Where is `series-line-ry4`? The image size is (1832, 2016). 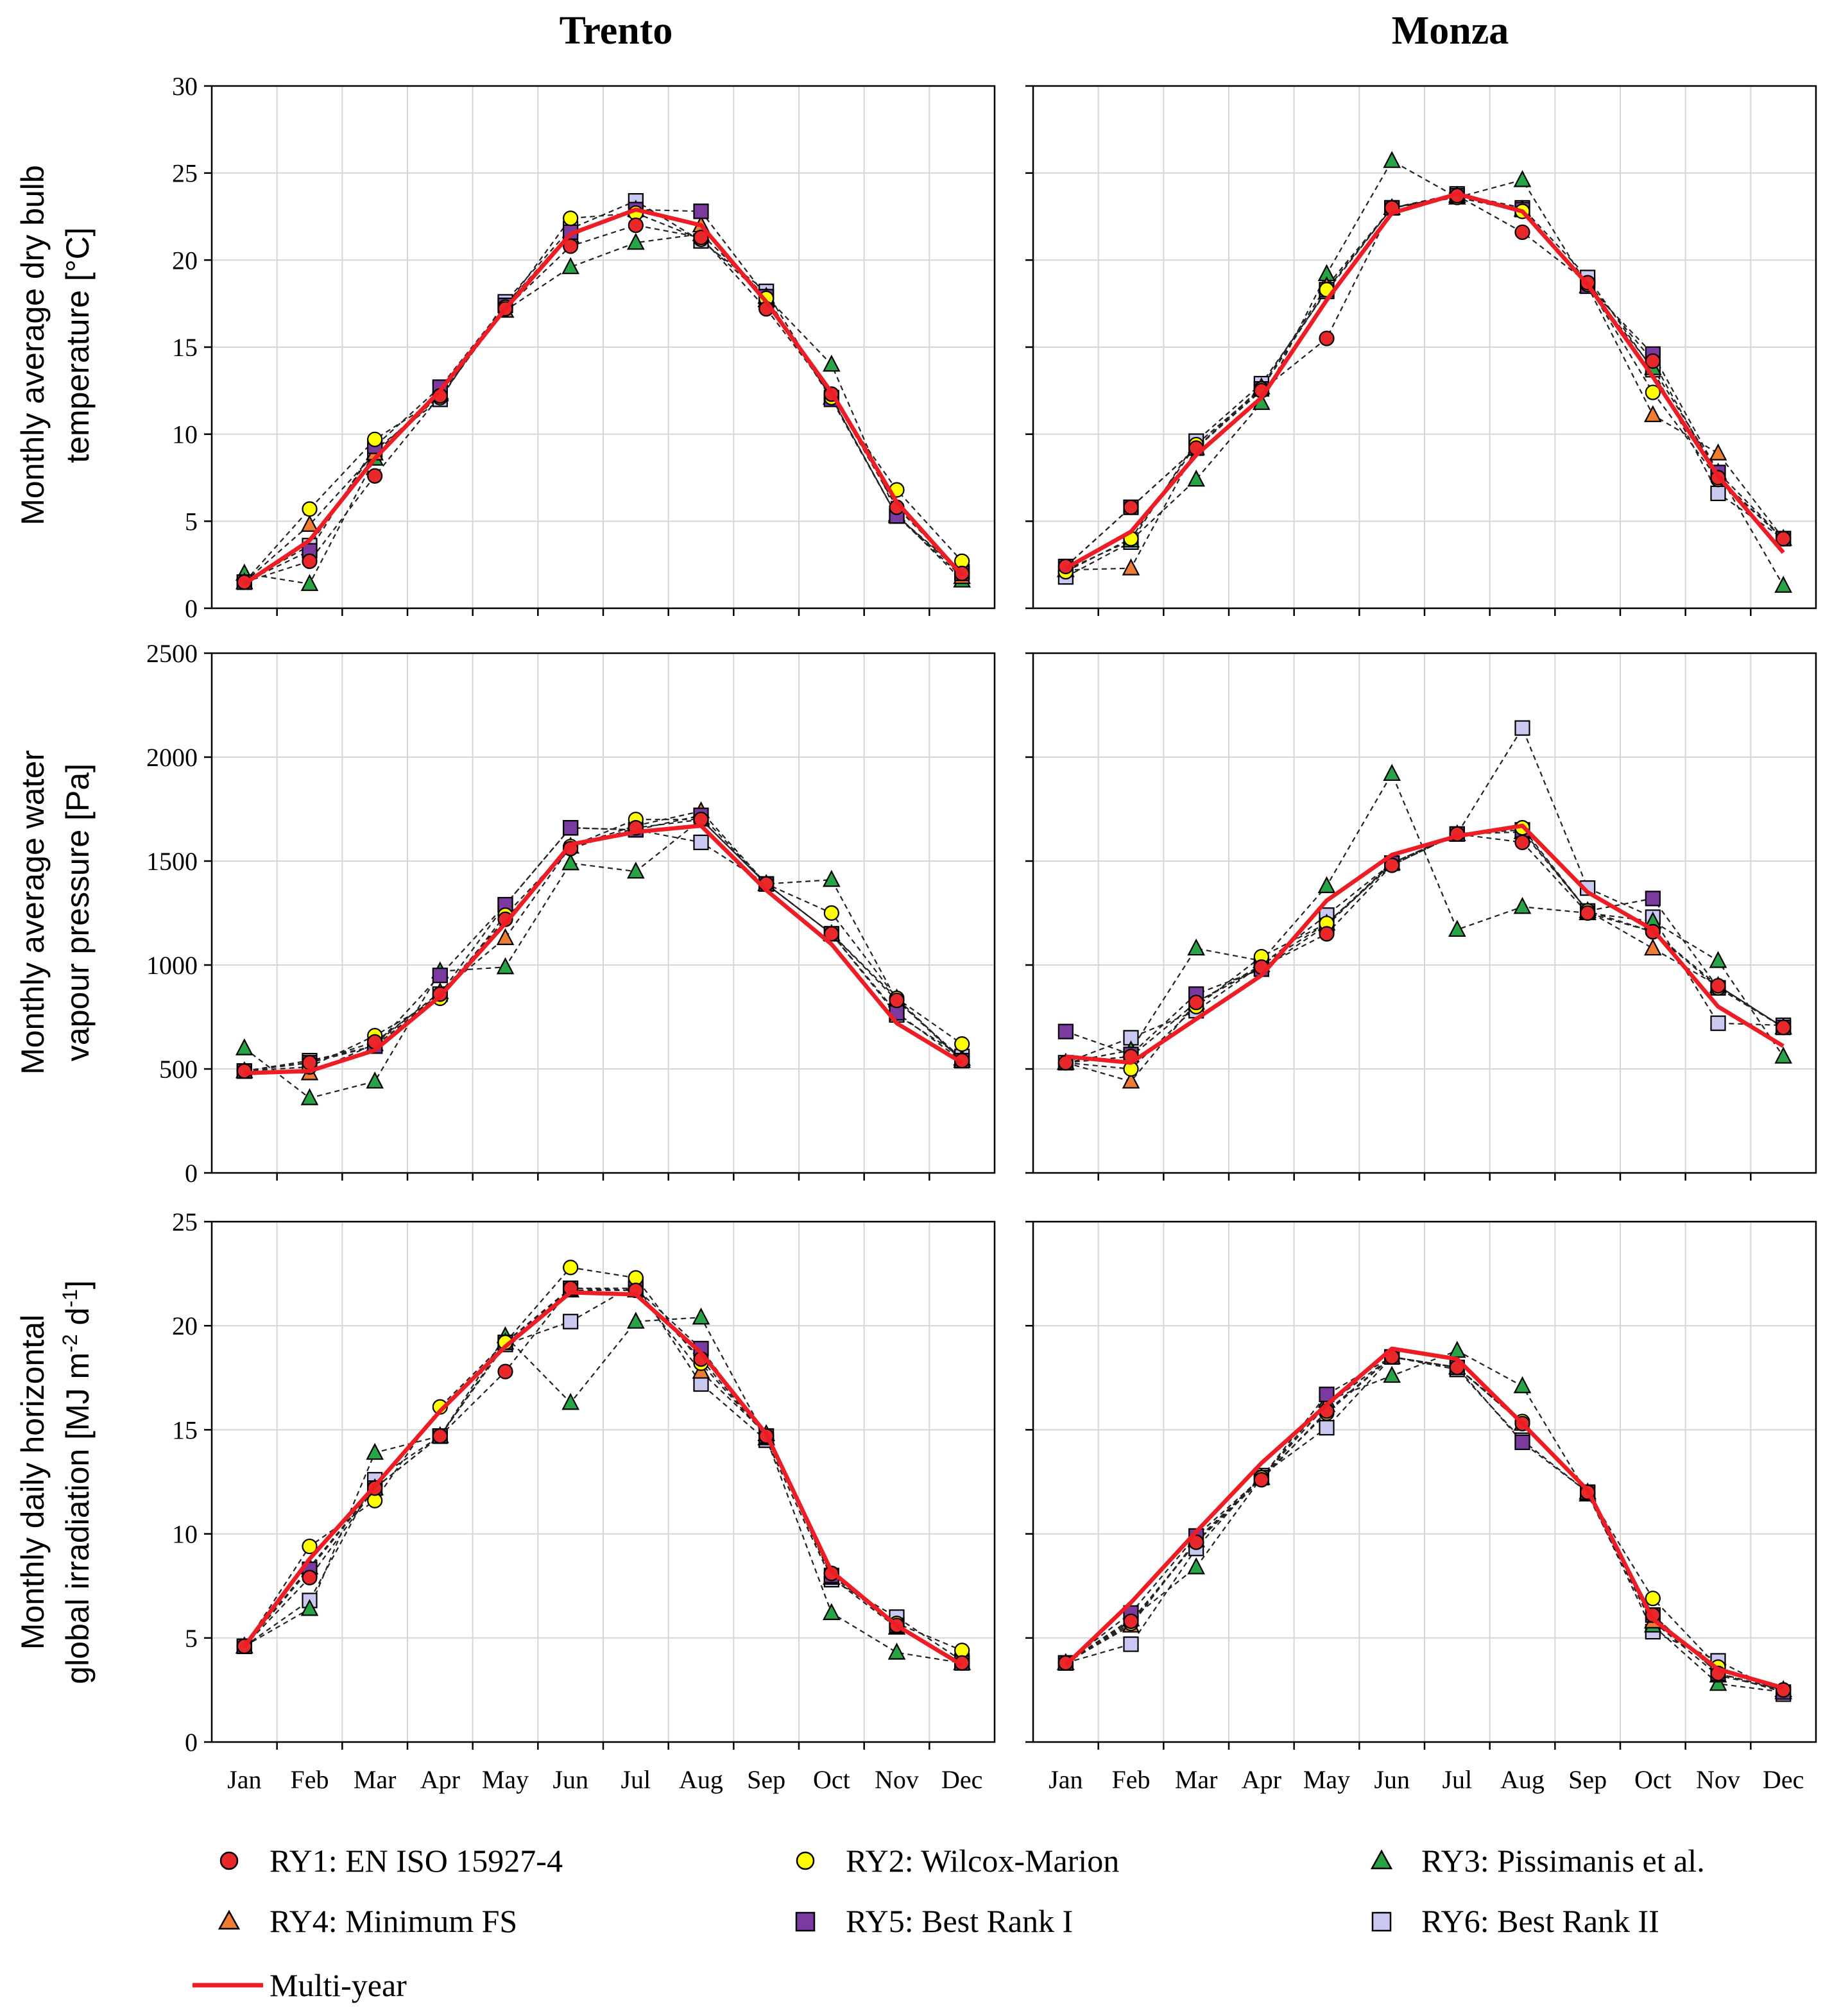
series-line-ry4 is located at coordinates (603, 1476).